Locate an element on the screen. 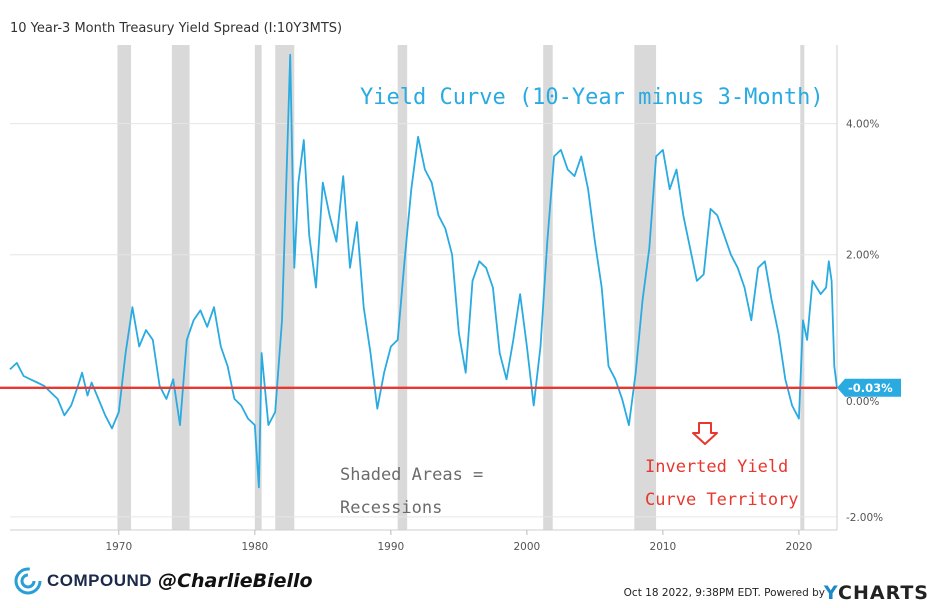 The width and height of the screenshot is (943, 608). footer-timestamp: Oct 18 2022, 9:38PM EDT. Powered by is located at coordinates (724, 593).